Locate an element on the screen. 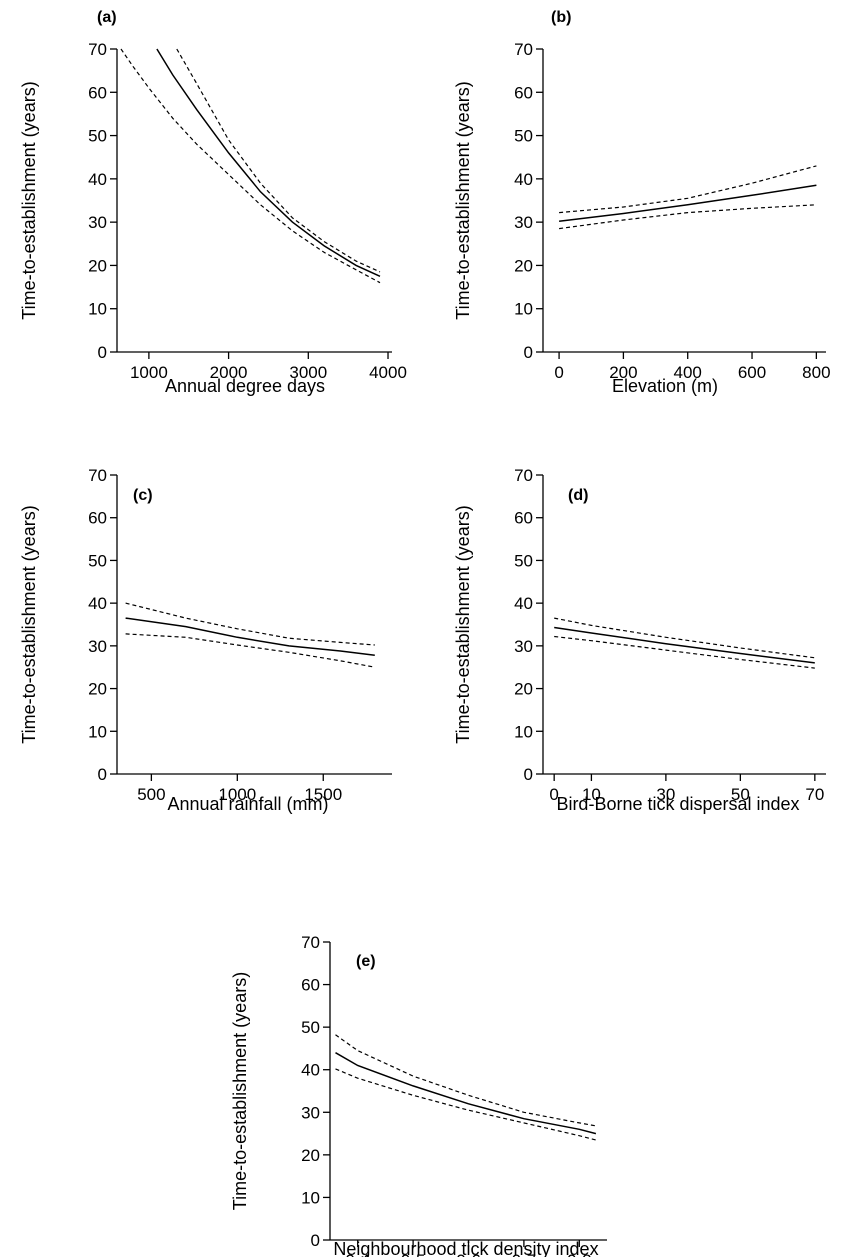 The height and width of the screenshot is (1257, 845). x-tick-label: 200 is located at coordinates (623, 372).